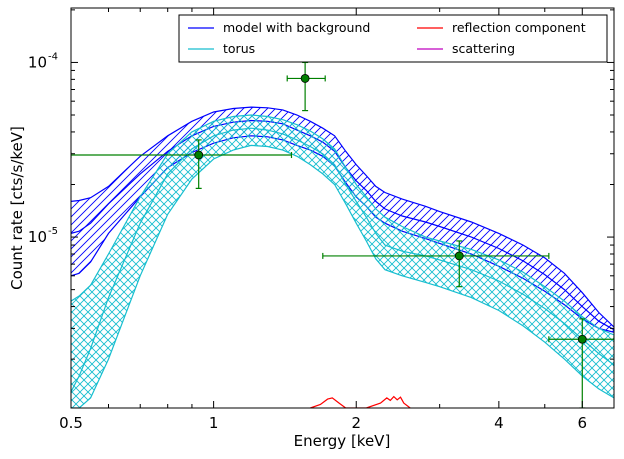 This screenshot has height=459, width=624. I want to click on x-tick-label: 4, so click(499, 423).